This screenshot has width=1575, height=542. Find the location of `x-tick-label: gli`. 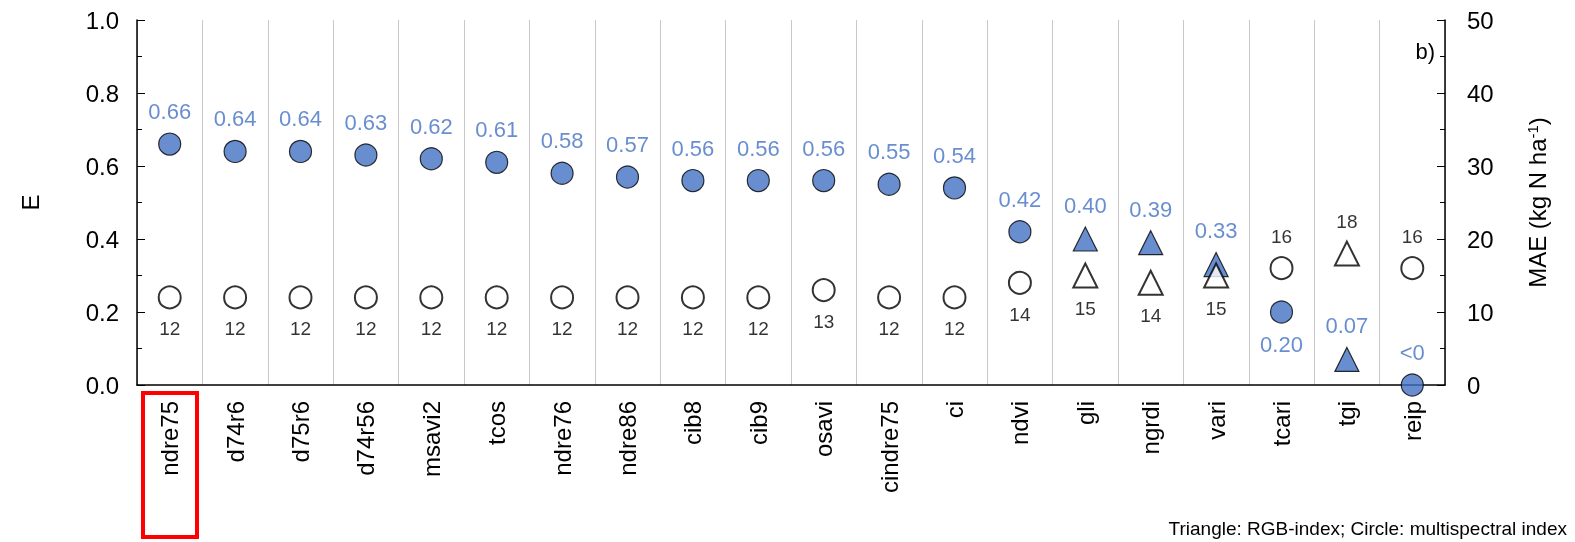

x-tick-label: gli is located at coordinates (1085, 413).